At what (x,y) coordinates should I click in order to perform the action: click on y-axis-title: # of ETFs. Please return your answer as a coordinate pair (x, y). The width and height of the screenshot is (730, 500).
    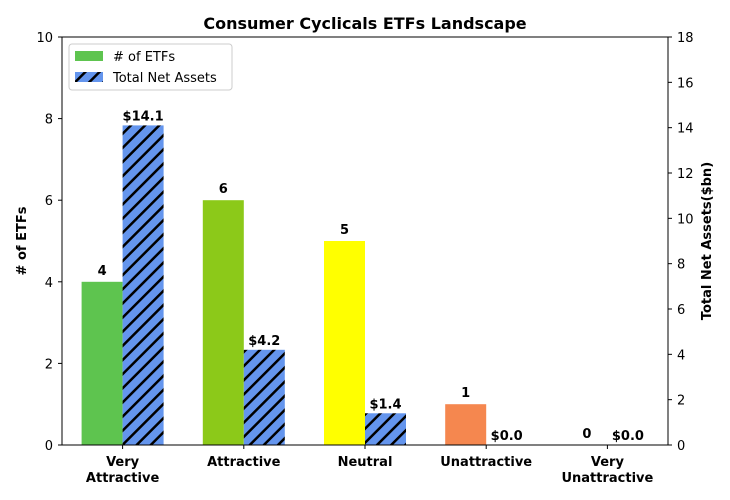
    Looking at the image, I should click on (22, 240).